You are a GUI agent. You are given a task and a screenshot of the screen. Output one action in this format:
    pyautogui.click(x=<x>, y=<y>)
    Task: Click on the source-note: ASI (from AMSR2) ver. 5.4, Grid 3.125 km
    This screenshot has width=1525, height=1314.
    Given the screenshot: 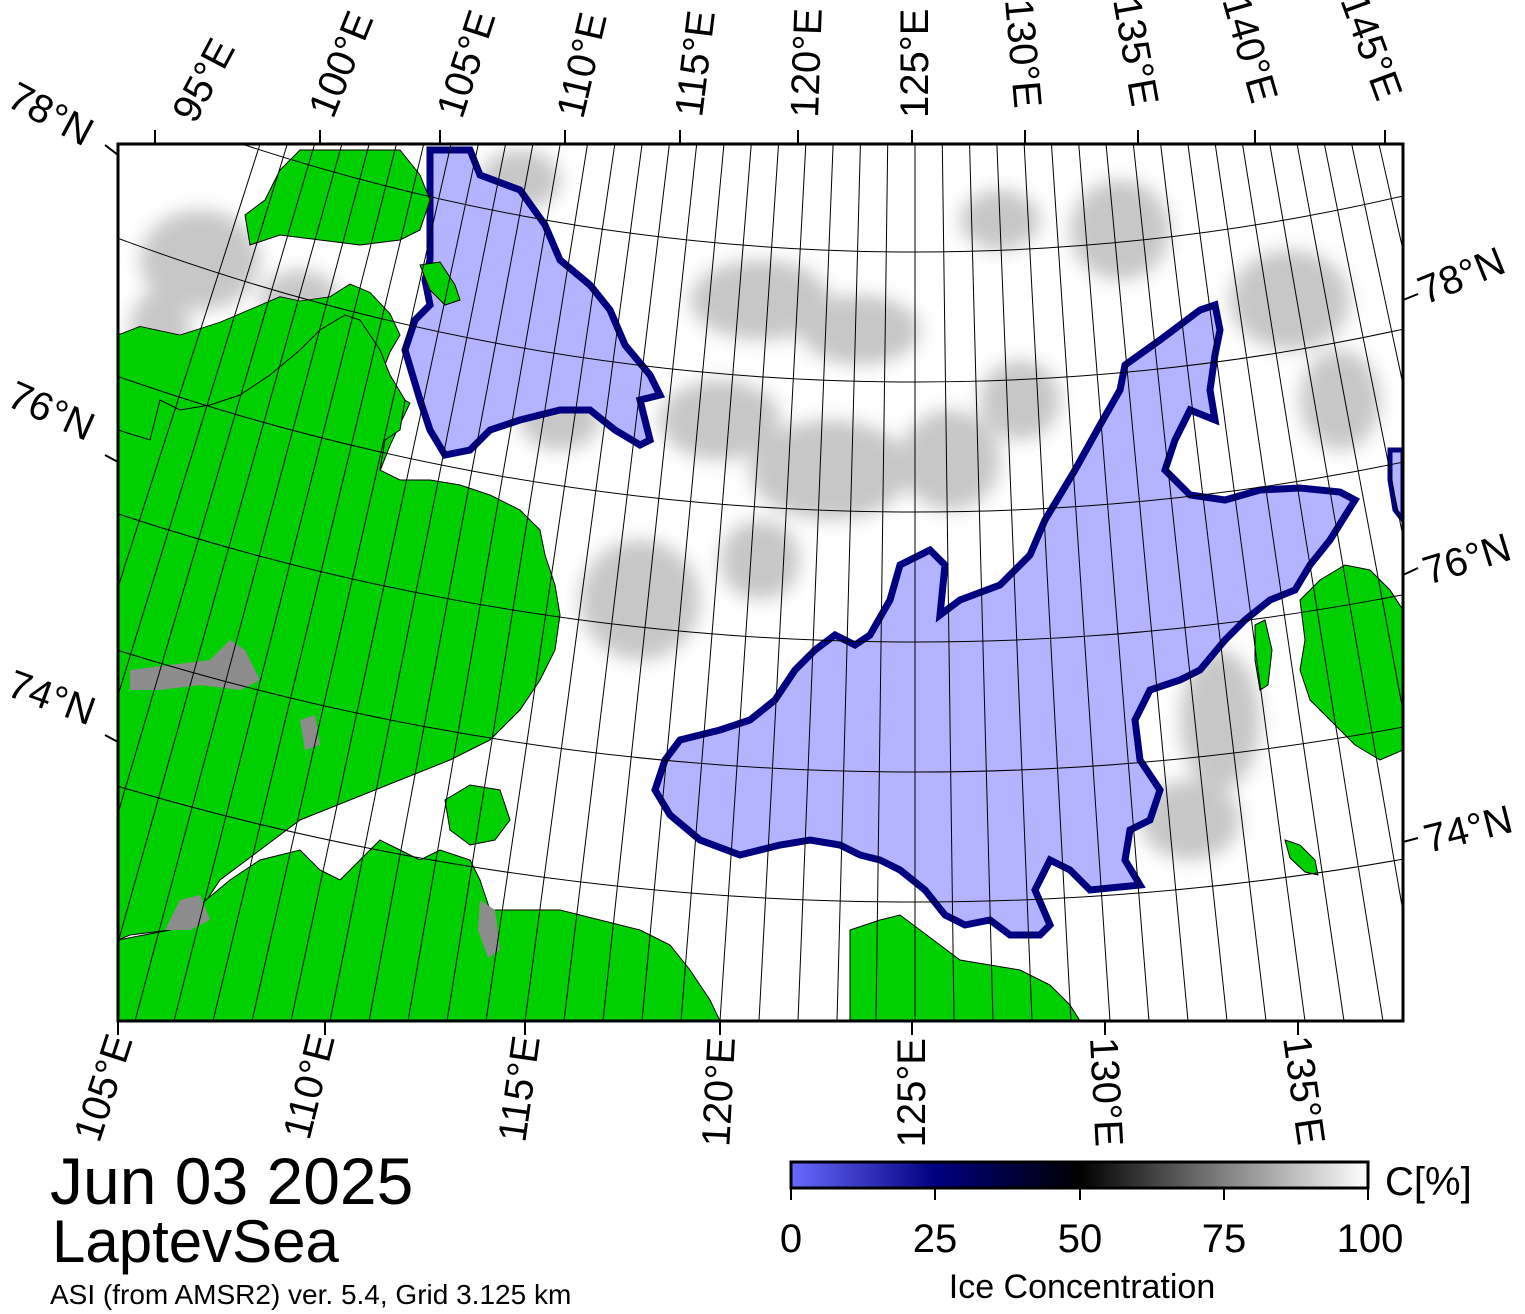 What is the action you would take?
    pyautogui.click(x=311, y=1294)
    